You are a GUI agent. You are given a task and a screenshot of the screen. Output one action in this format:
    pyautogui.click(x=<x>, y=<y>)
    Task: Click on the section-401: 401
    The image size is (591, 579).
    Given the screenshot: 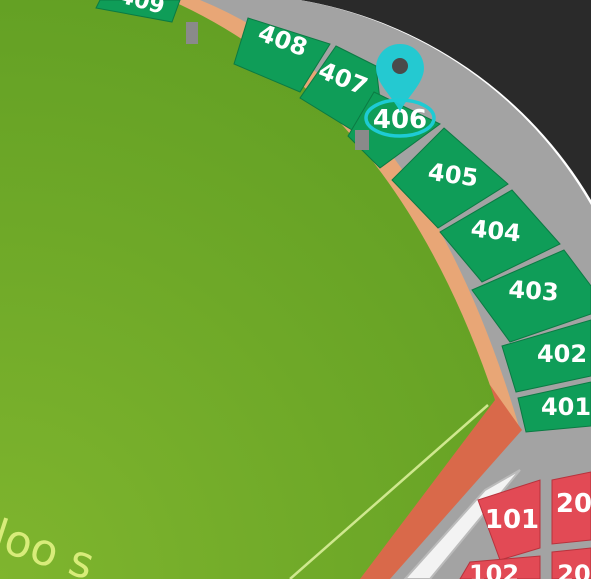 What is the action you would take?
    pyautogui.click(x=554, y=407)
    